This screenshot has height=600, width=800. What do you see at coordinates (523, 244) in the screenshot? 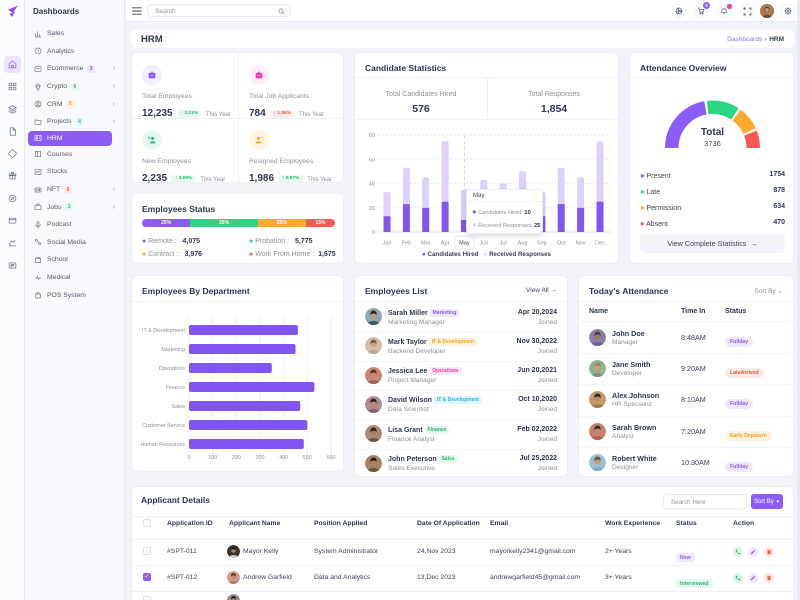
I see `svg-text: Aug` at bounding box center [523, 244].